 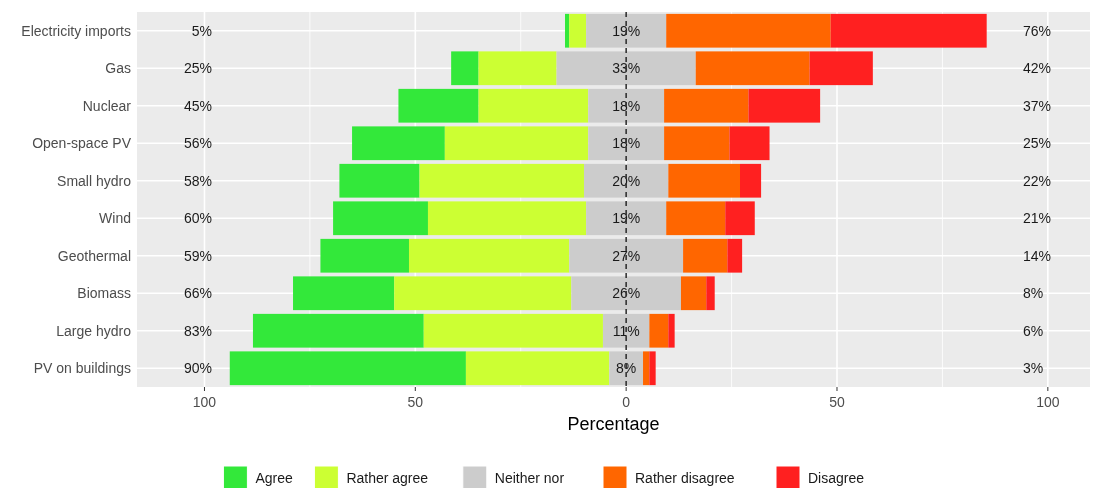 What do you see at coordinates (118, 68) in the screenshot?
I see `y-tick-label: Gas` at bounding box center [118, 68].